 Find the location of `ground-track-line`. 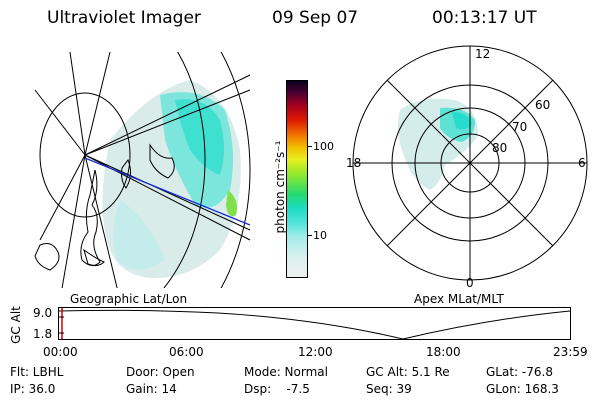

ground-track-line is located at coordinates (167, 191).